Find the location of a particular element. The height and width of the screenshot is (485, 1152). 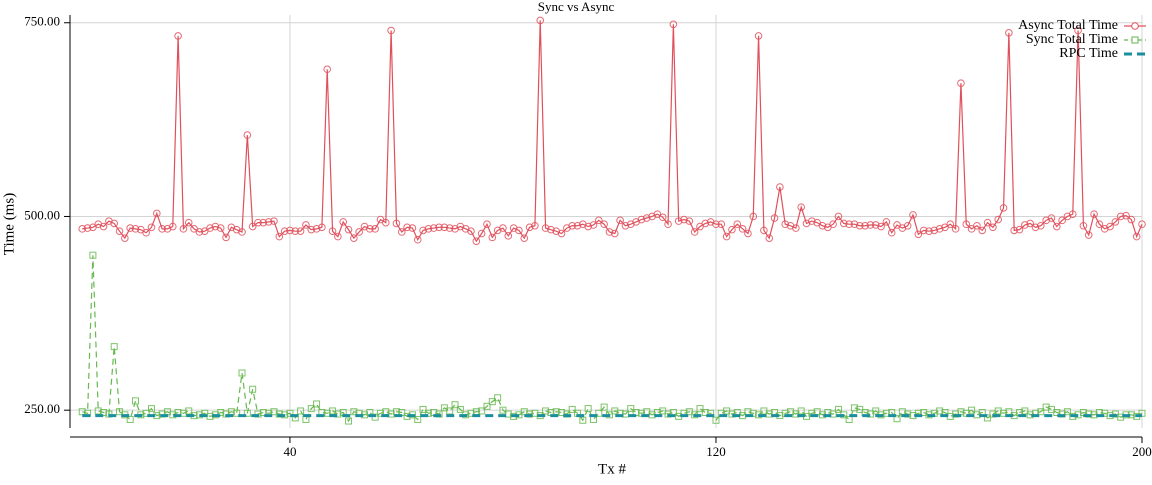

x-tick-label: 40 is located at coordinates (289, 451).